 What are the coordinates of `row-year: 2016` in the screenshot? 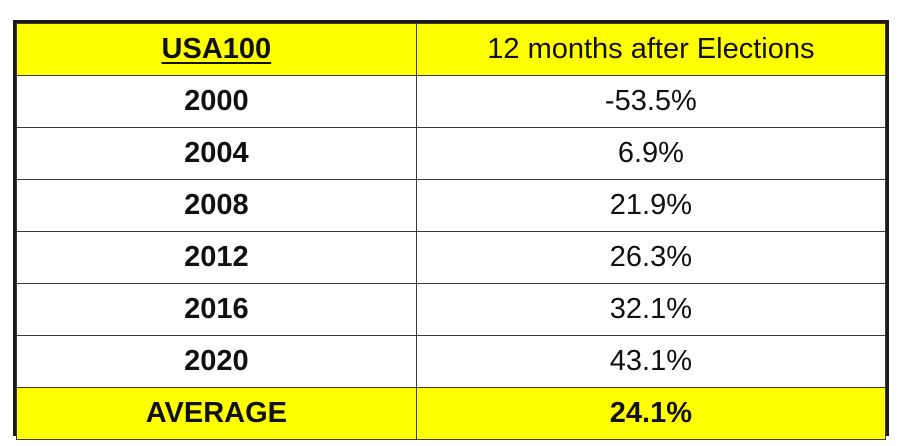 It's located at (216, 309).